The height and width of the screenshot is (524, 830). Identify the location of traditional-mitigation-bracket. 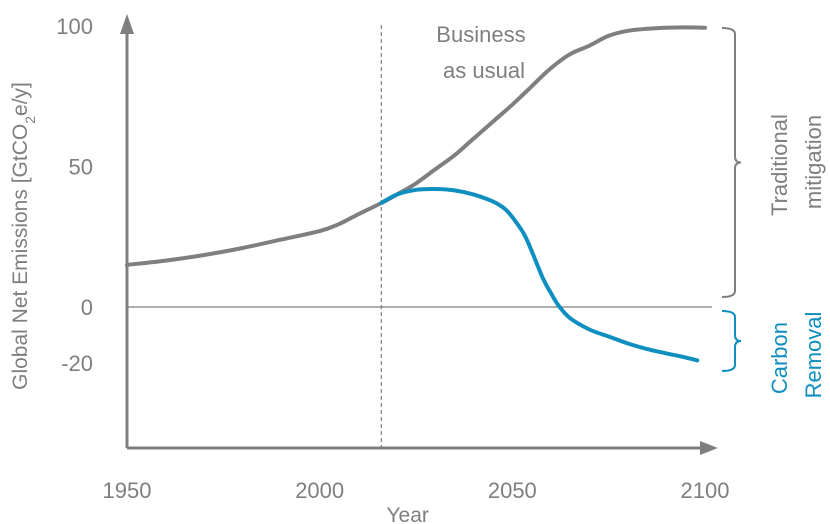
(731, 162).